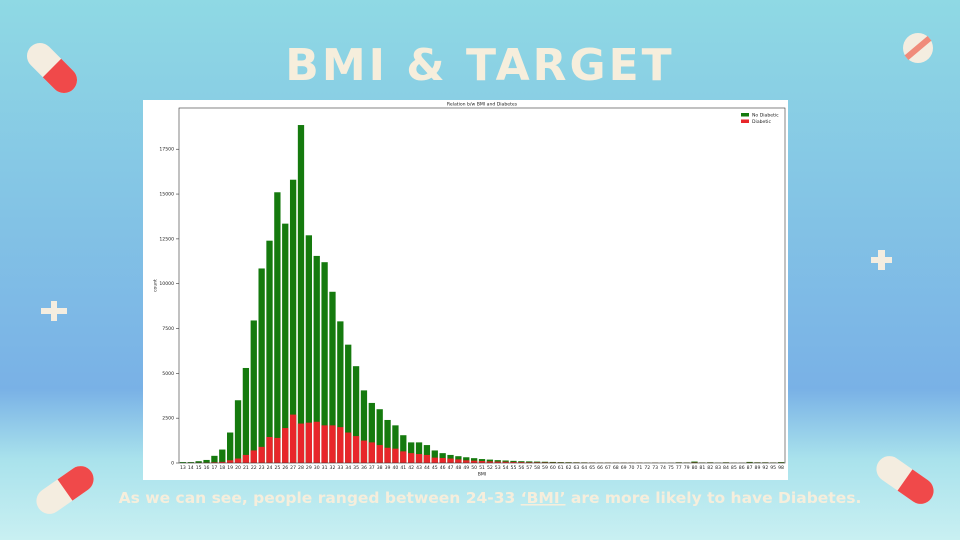 Image resolution: width=960 pixels, height=540 pixels. Describe the element at coordinates (395, 468) in the screenshot. I see `x-tick-label: 40` at that location.